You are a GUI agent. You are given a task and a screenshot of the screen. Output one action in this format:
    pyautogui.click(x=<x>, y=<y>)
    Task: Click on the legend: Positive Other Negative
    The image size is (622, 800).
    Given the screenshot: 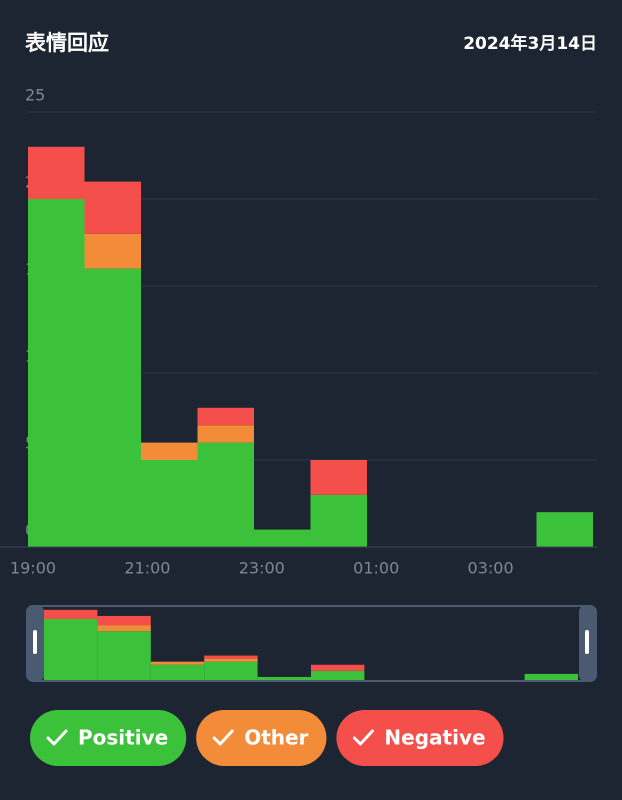 What is the action you would take?
    pyautogui.click(x=267, y=738)
    